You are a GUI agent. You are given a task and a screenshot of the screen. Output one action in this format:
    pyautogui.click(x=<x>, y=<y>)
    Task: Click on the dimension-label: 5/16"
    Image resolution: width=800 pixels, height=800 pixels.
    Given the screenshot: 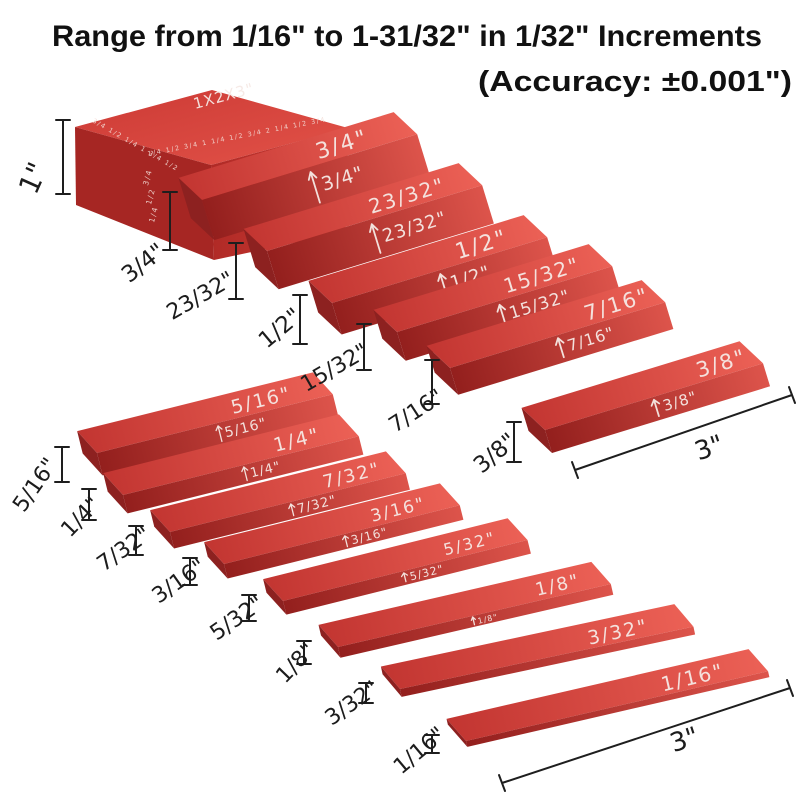 What is the action you would take?
    pyautogui.click(x=35, y=485)
    